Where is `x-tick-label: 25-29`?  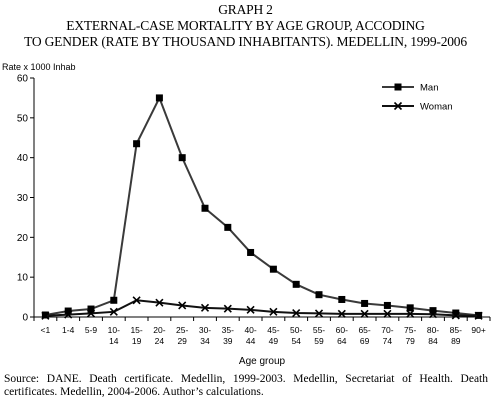 x-tick-label: 25-29 is located at coordinates (182, 335).